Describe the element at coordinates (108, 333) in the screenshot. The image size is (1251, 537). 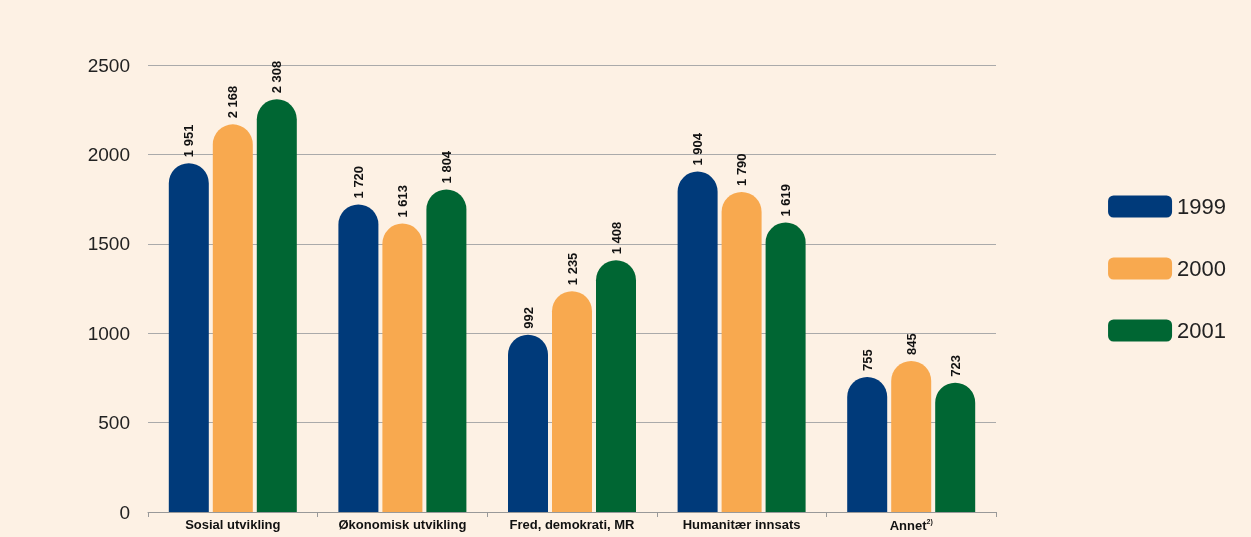
I see `y-tick-label: 1000` at that location.